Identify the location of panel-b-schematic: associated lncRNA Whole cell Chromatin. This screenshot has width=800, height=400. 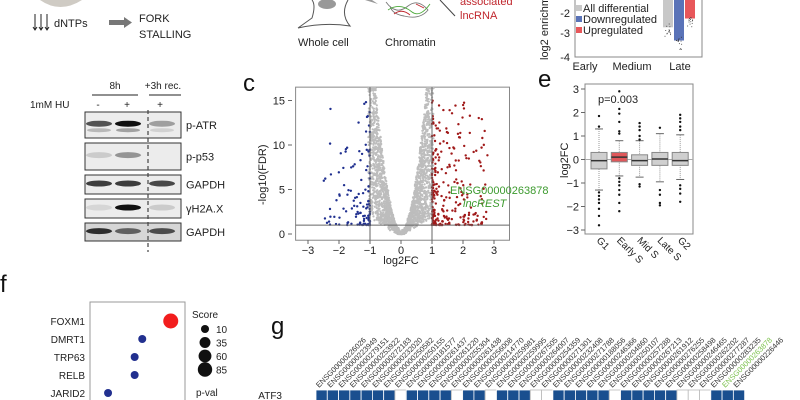
(405, 24).